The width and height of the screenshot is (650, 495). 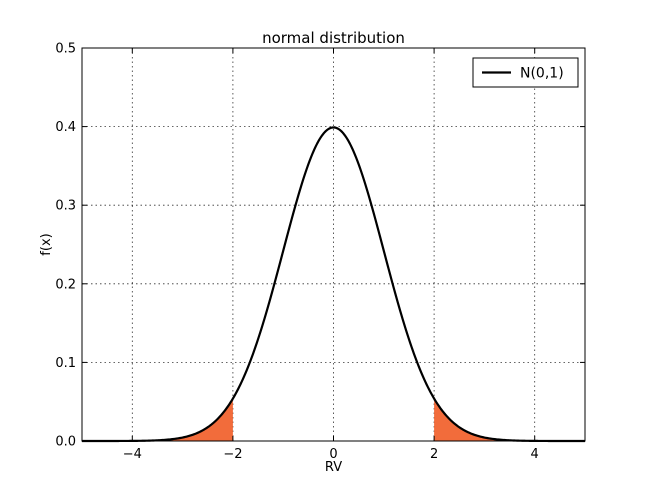 What do you see at coordinates (65, 127) in the screenshot?
I see `y-tick-label: 0.4` at bounding box center [65, 127].